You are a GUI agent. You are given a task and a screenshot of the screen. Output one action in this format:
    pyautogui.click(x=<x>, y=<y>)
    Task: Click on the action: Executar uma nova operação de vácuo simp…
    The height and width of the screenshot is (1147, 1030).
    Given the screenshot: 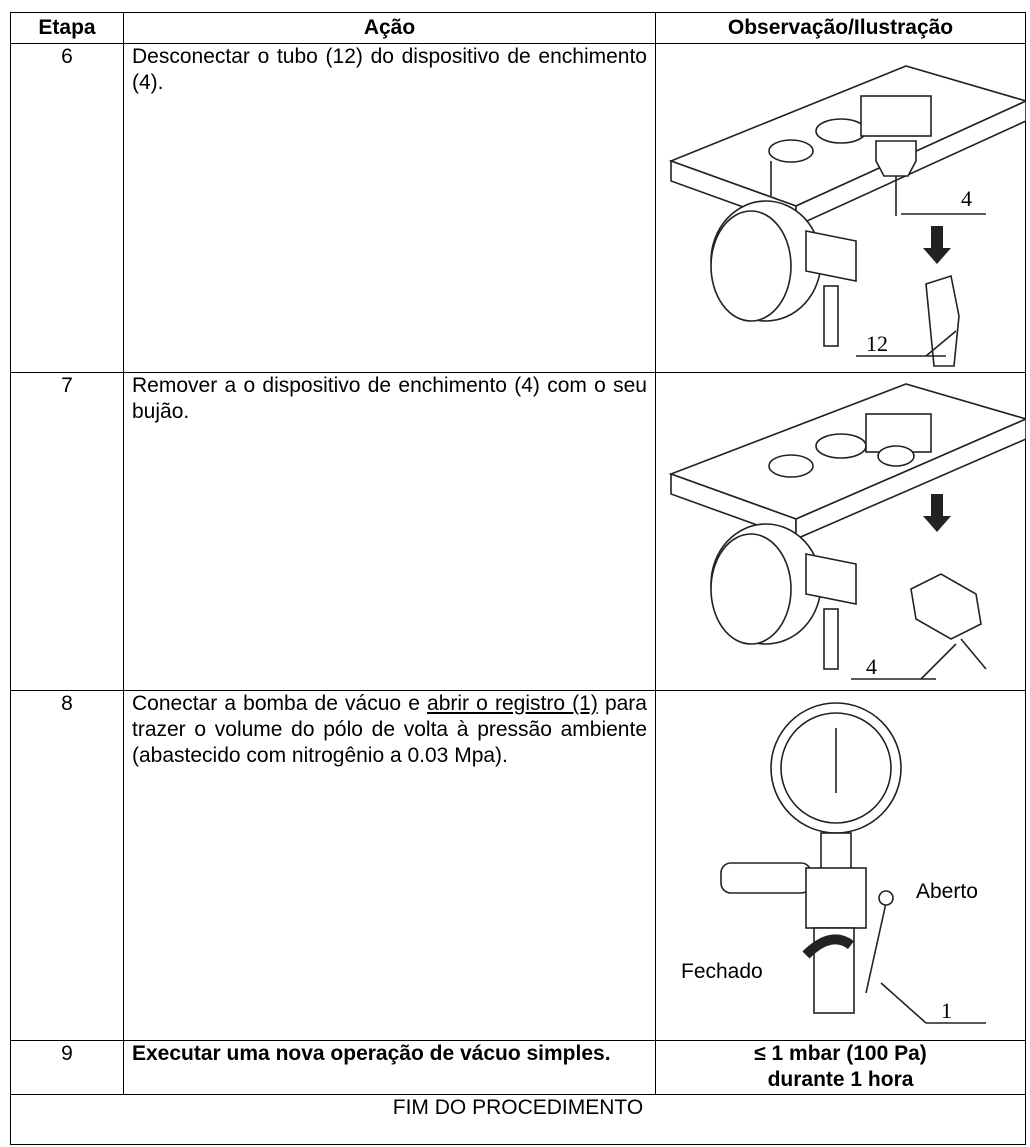 What is the action you would take?
    pyautogui.click(x=389, y=1067)
    